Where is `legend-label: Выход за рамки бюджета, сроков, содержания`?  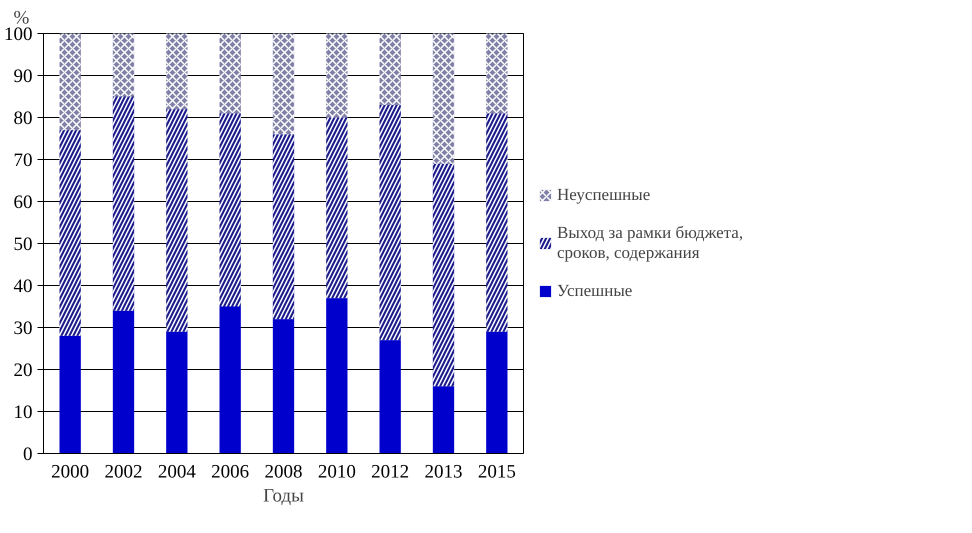
legend-label: Выход за рамки бюджета, сроков, содержания is located at coordinates (650, 243).